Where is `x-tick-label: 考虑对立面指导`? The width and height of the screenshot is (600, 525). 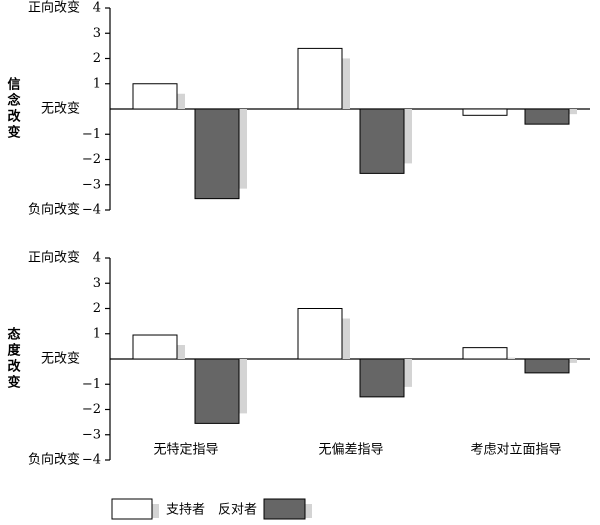
x-tick-label: 考虑对立面指导 is located at coordinates (515, 450).